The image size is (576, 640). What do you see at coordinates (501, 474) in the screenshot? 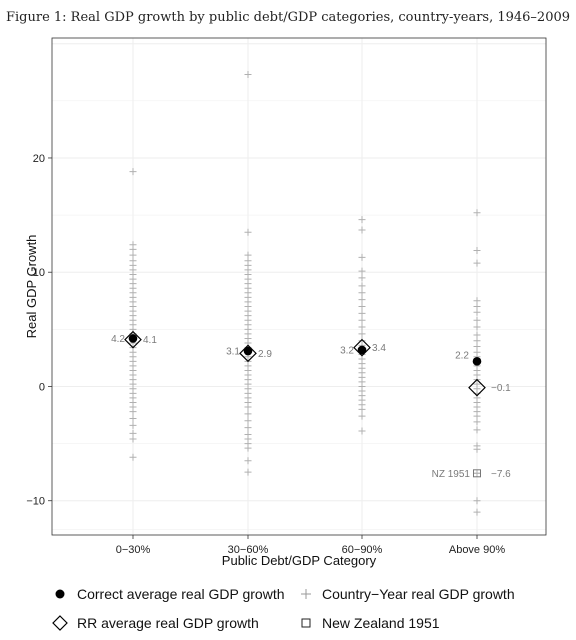
I see `nz-1951-value-label: −7.6` at bounding box center [501, 474].